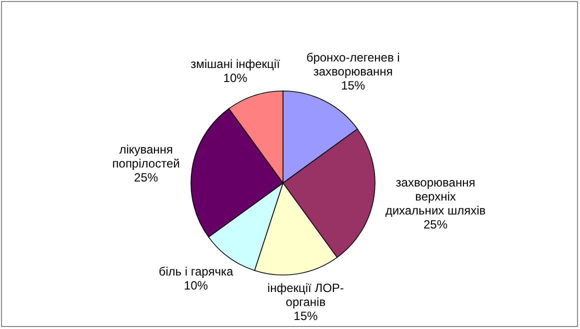 The image size is (580, 329). Describe the element at coordinates (435, 197) in the screenshot. I see `slice-label: захворювання верхніх дихальних шляхів` at that location.